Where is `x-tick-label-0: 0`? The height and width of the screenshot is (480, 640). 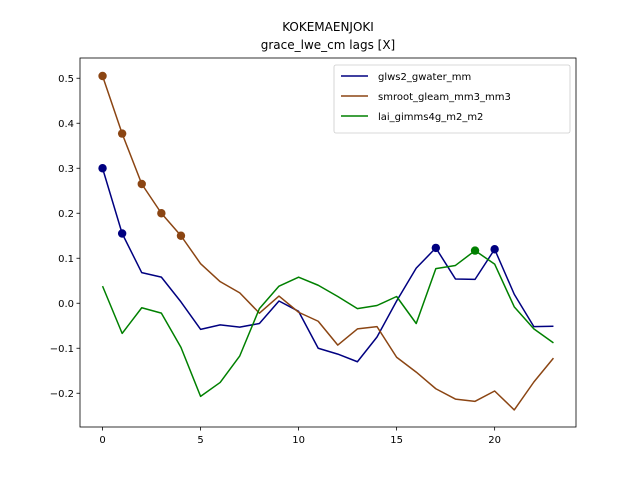 x-tick-label-0: 0 is located at coordinates (102, 440).